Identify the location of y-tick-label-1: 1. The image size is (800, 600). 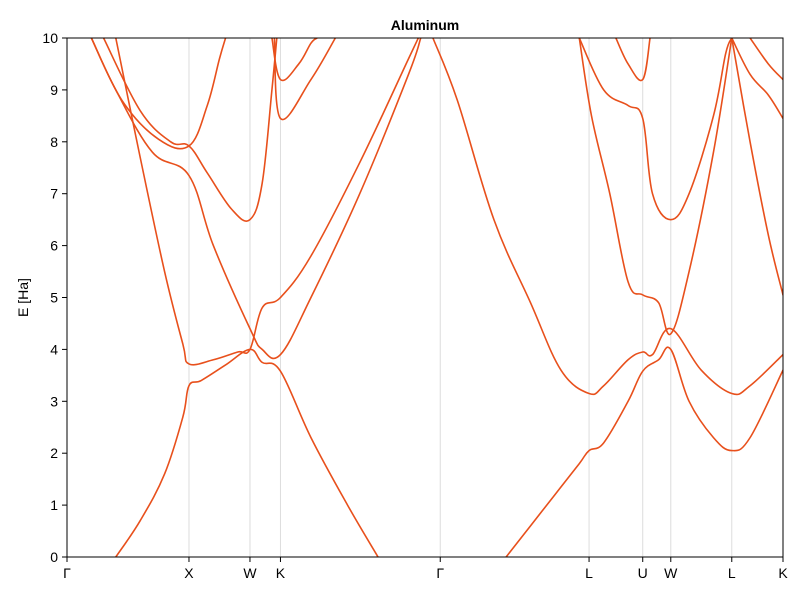
(54, 505).